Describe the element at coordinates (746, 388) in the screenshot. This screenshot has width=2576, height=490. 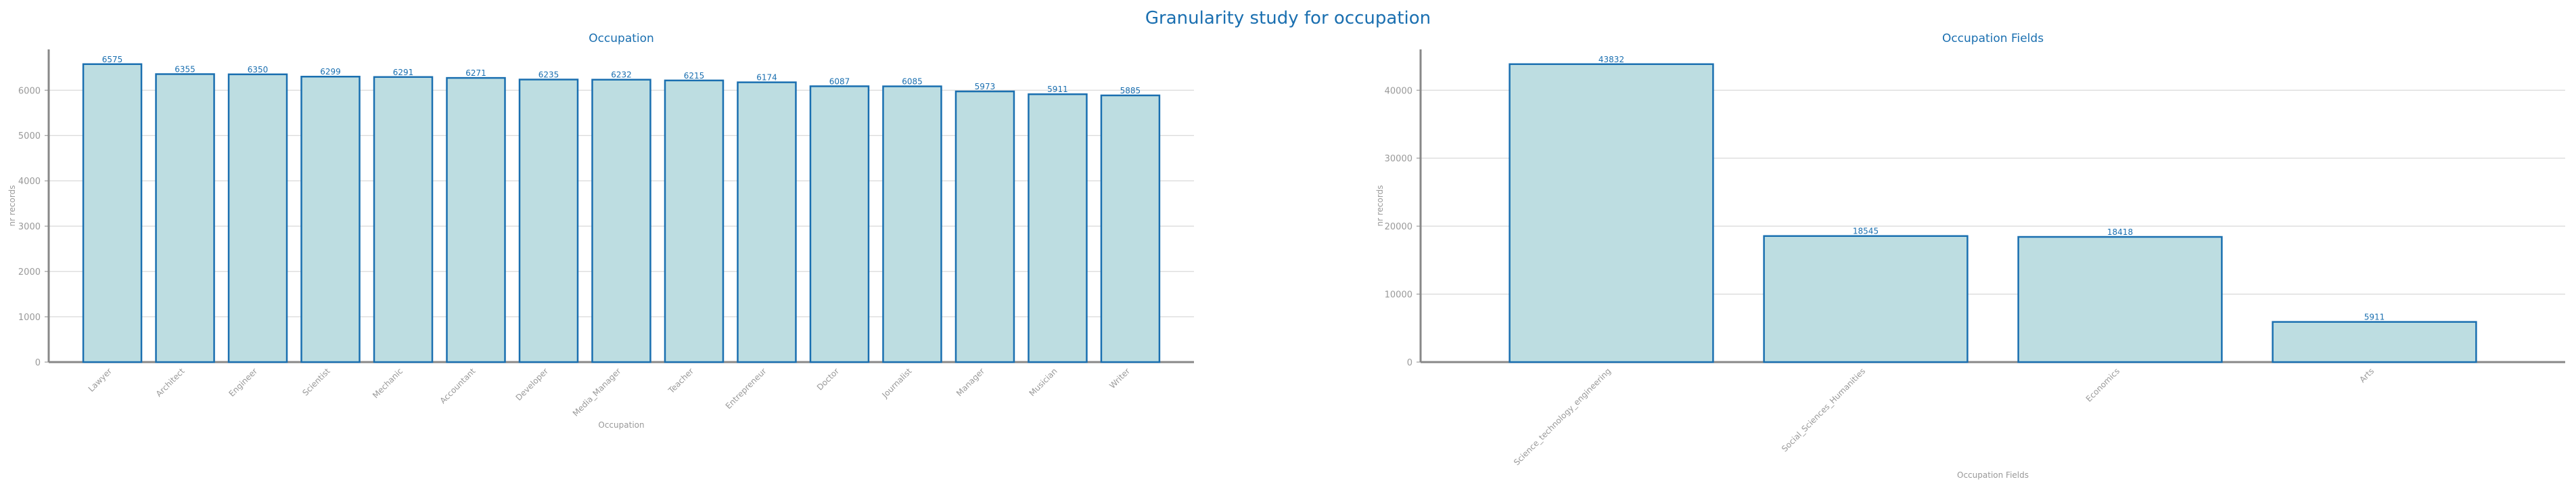
I see `chart1-x-tick-label: Entrepreneur` at that location.